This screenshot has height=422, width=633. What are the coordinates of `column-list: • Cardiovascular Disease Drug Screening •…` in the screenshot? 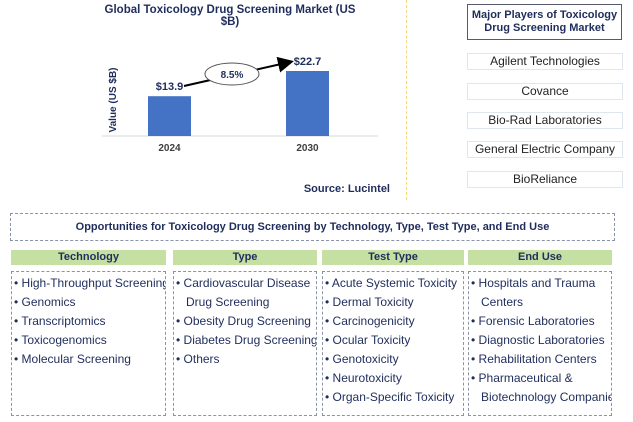 It's located at (245, 343).